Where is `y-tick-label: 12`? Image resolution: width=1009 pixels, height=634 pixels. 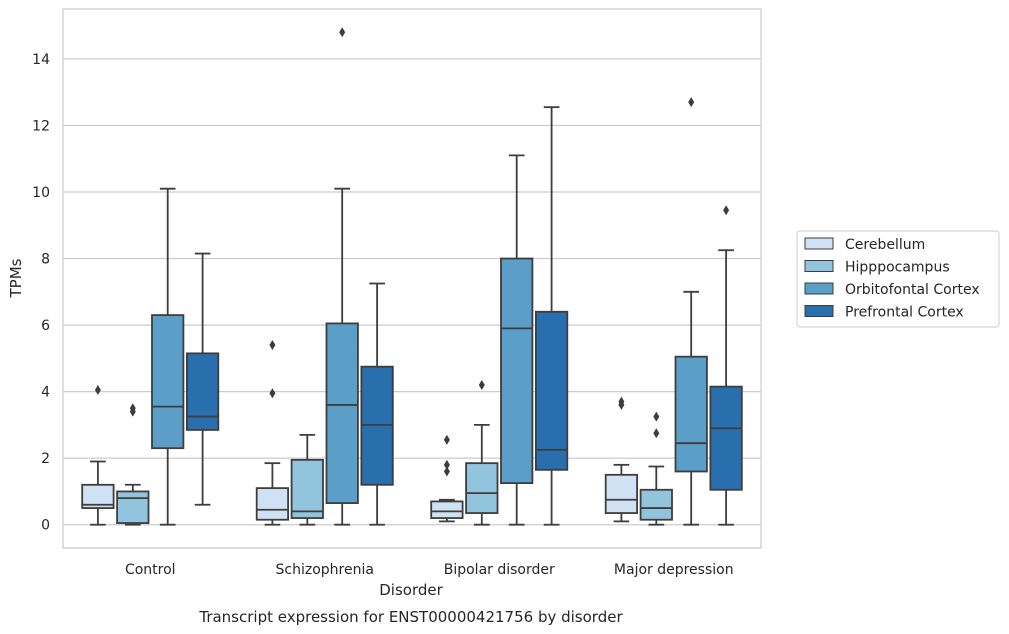 y-tick-label: 12 is located at coordinates (41, 126).